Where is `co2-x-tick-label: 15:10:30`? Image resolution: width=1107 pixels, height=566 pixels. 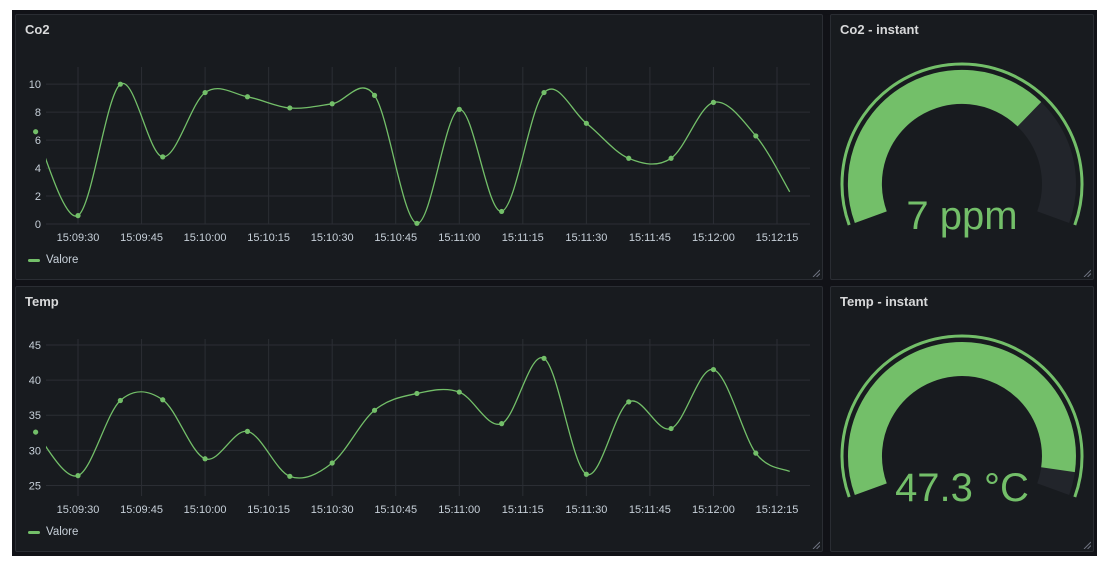
co2-x-tick-label: 15:10:30 is located at coordinates (332, 238).